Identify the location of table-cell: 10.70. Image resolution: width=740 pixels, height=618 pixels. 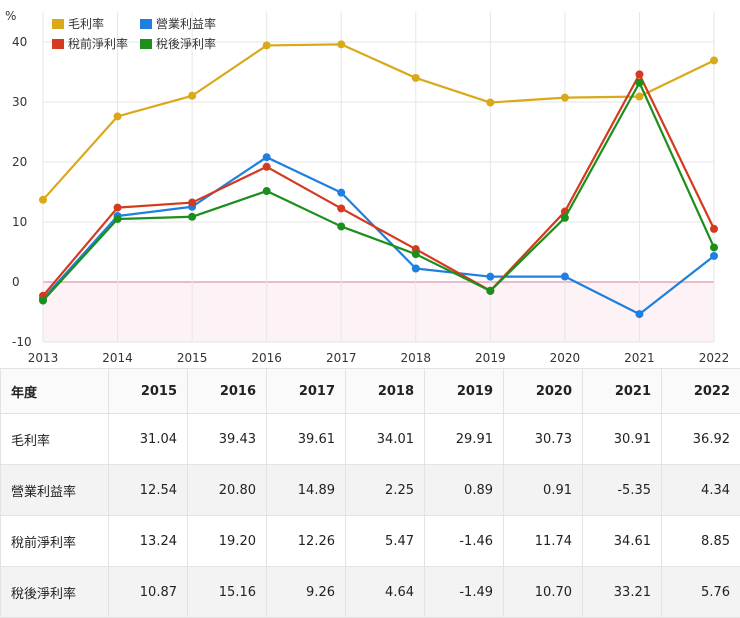
(543, 592).